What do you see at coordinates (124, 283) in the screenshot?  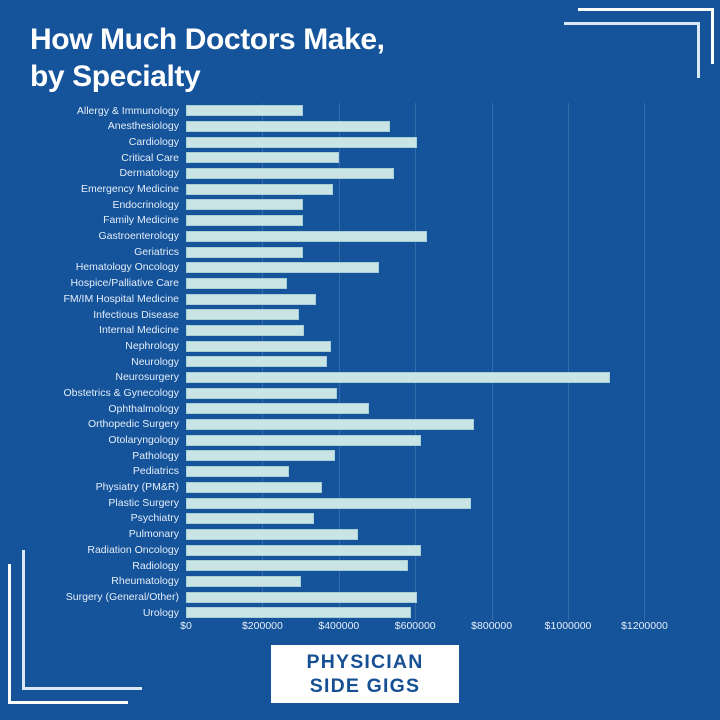 I see `category-label: Hospice/Palliative Care` at bounding box center [124, 283].